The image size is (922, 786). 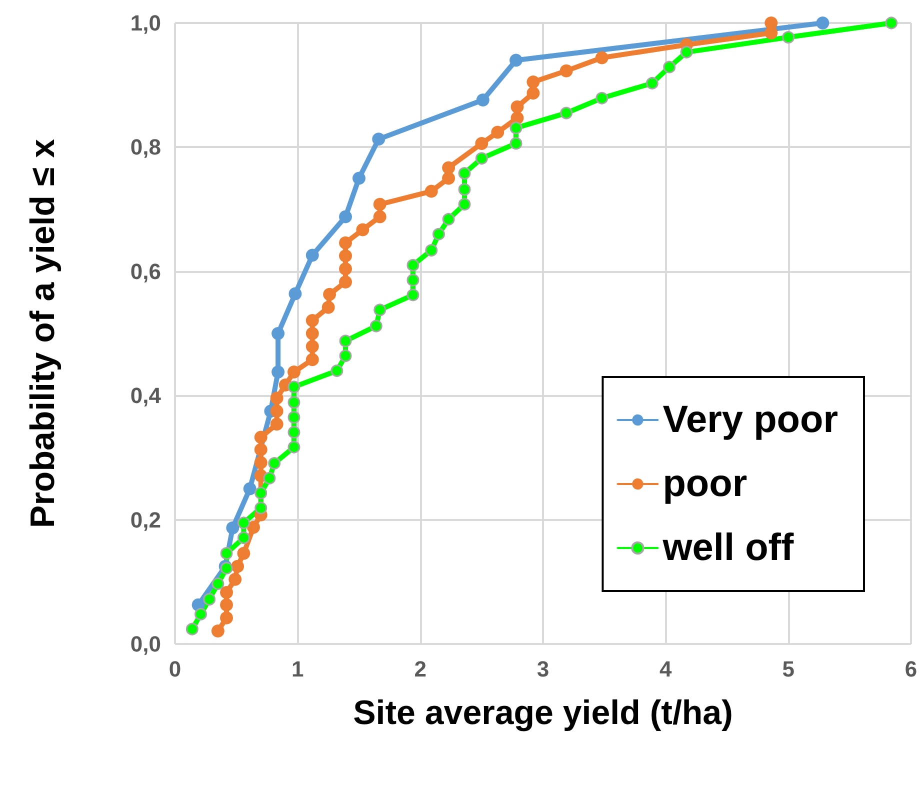 I want to click on y-tick-label: 1,0, so click(x=145, y=23).